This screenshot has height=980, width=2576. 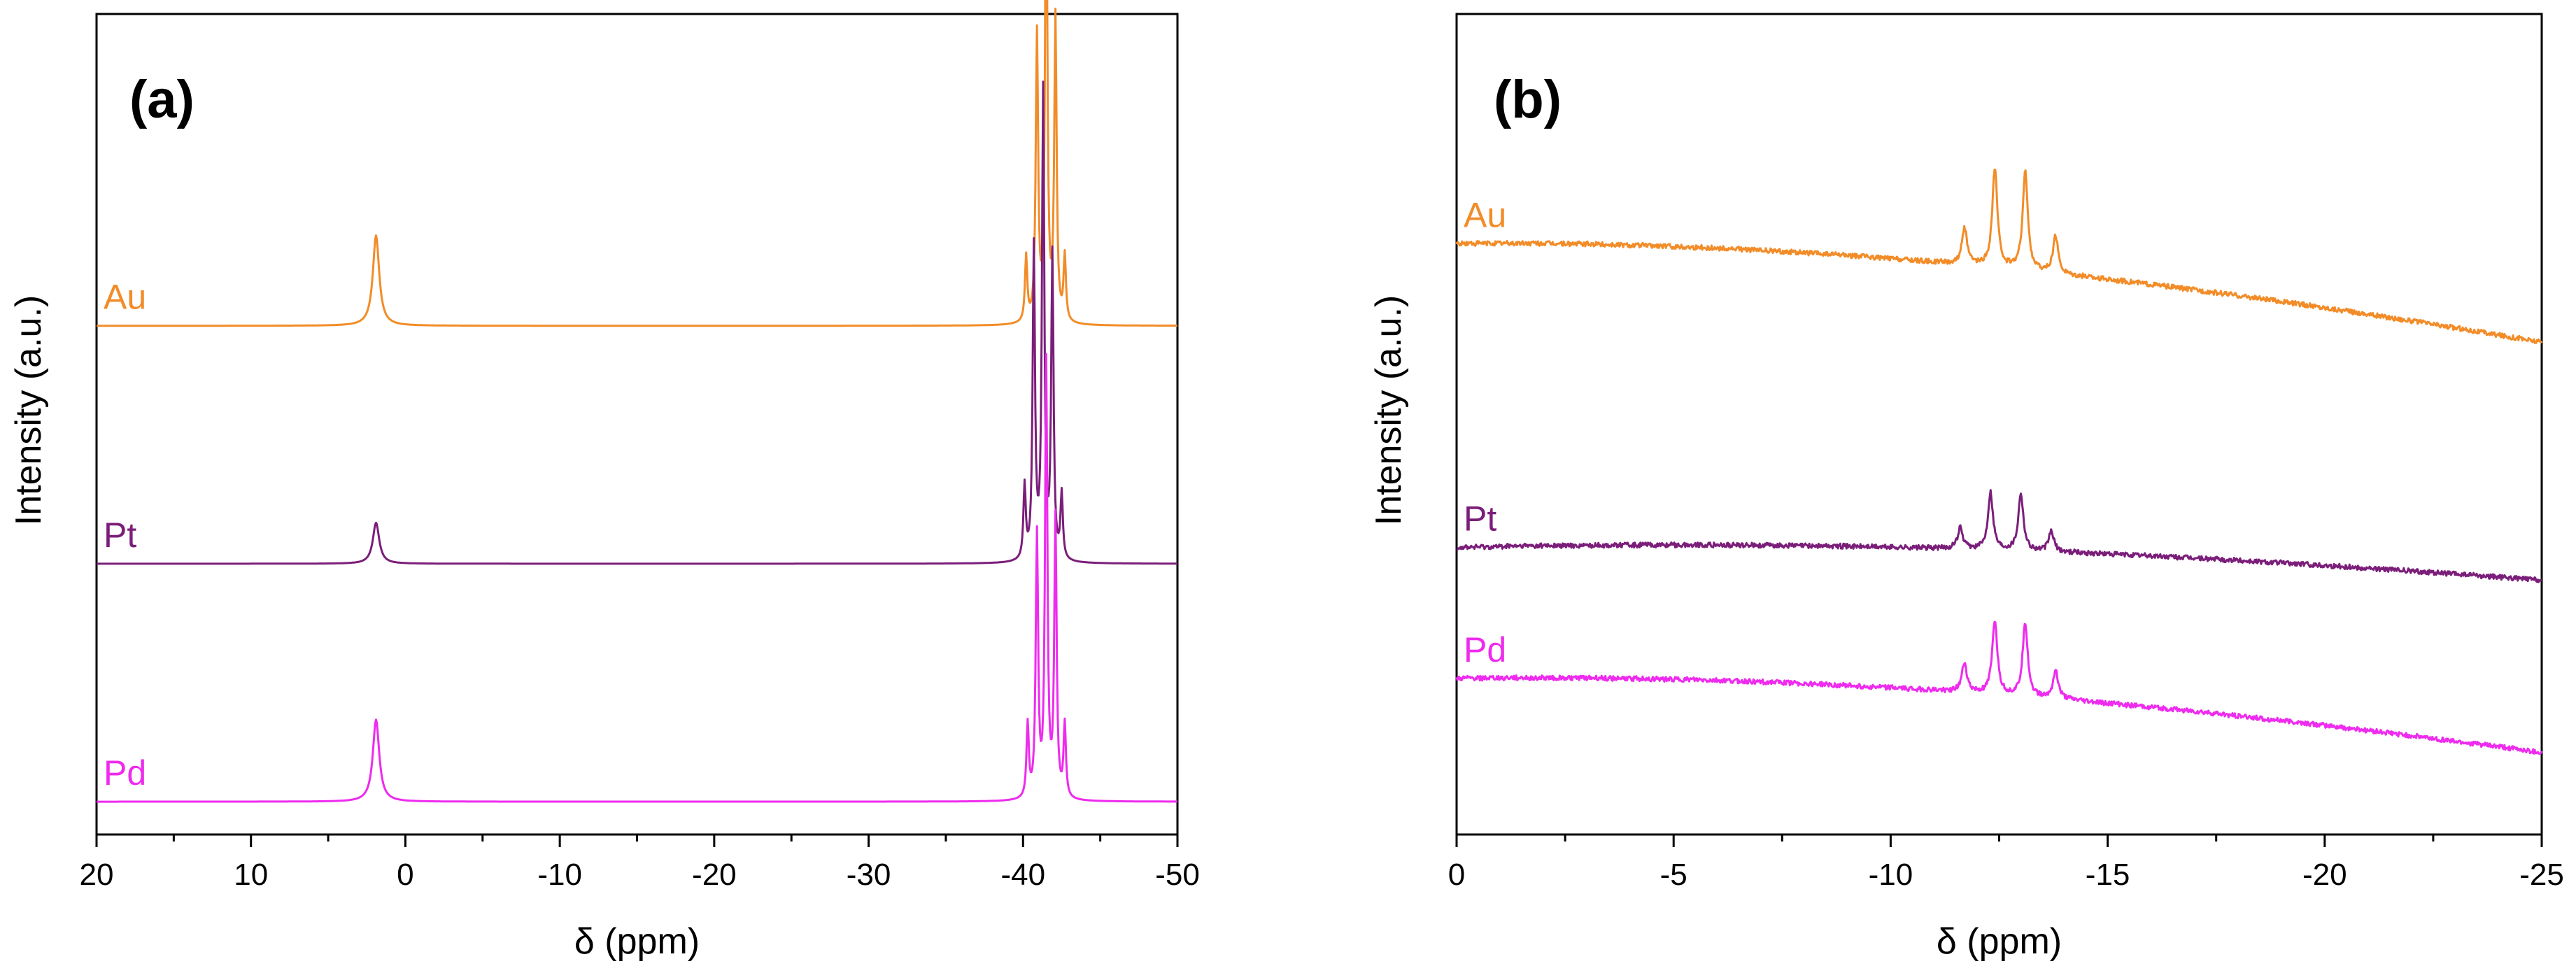 I want to click on x-tick-label: 10, so click(x=251, y=875).